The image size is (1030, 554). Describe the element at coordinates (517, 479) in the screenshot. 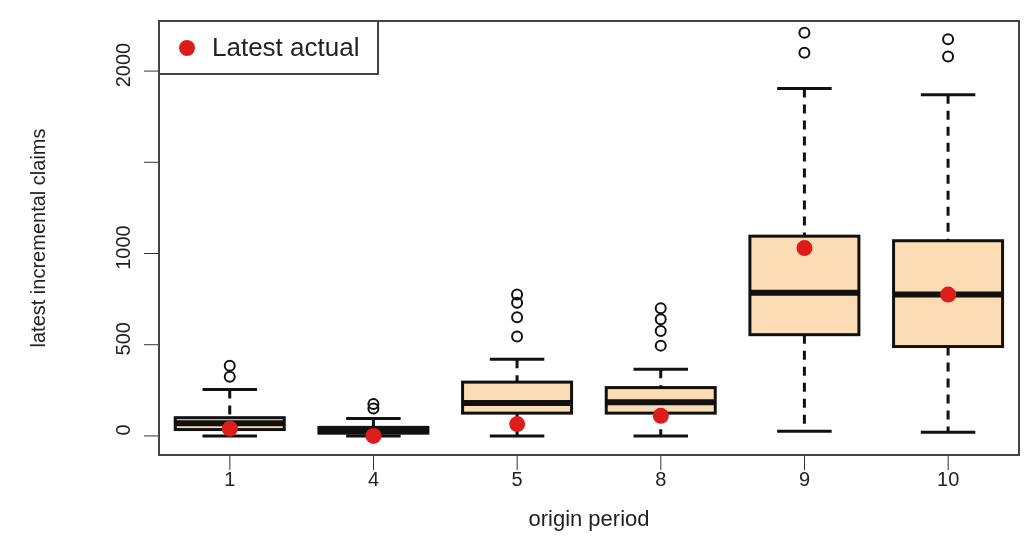

I see `x-tick-label: 5` at that location.